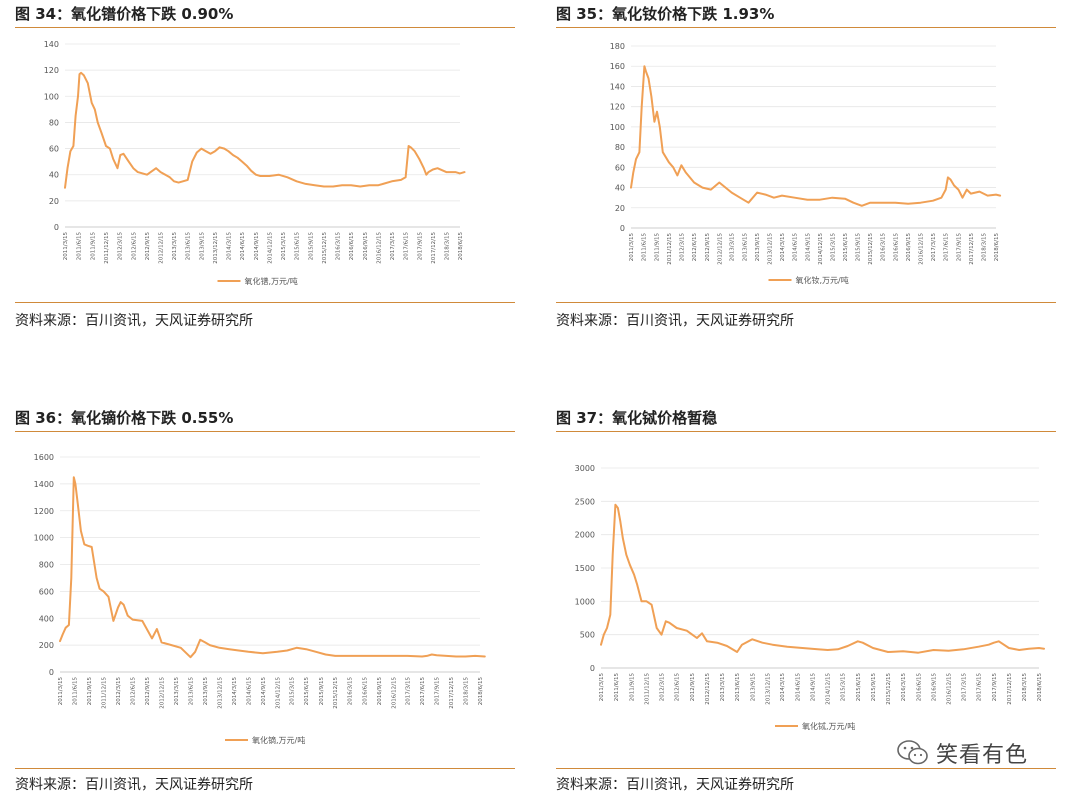  I want to click on series-line, so click(822, 578).